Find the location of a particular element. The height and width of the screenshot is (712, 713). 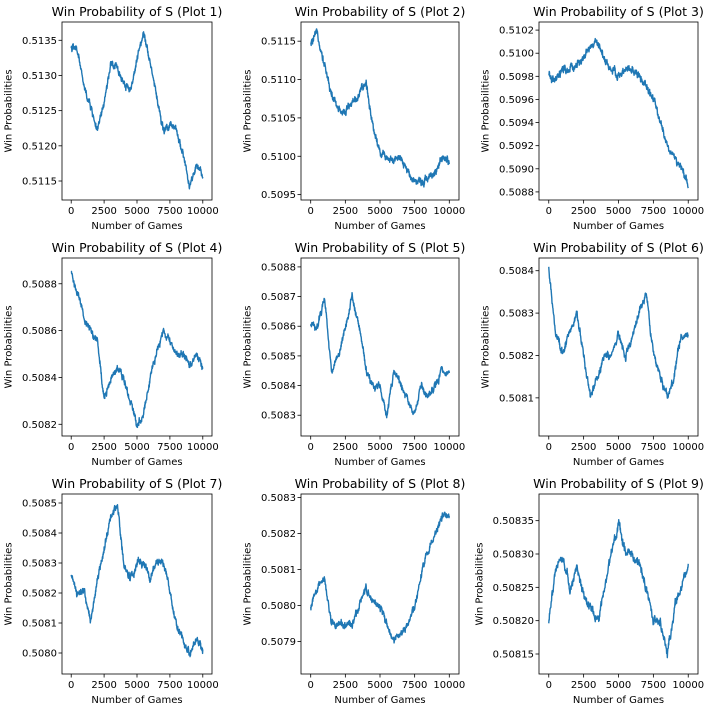

y-tick-label: 0.5096 is located at coordinates (516, 100).